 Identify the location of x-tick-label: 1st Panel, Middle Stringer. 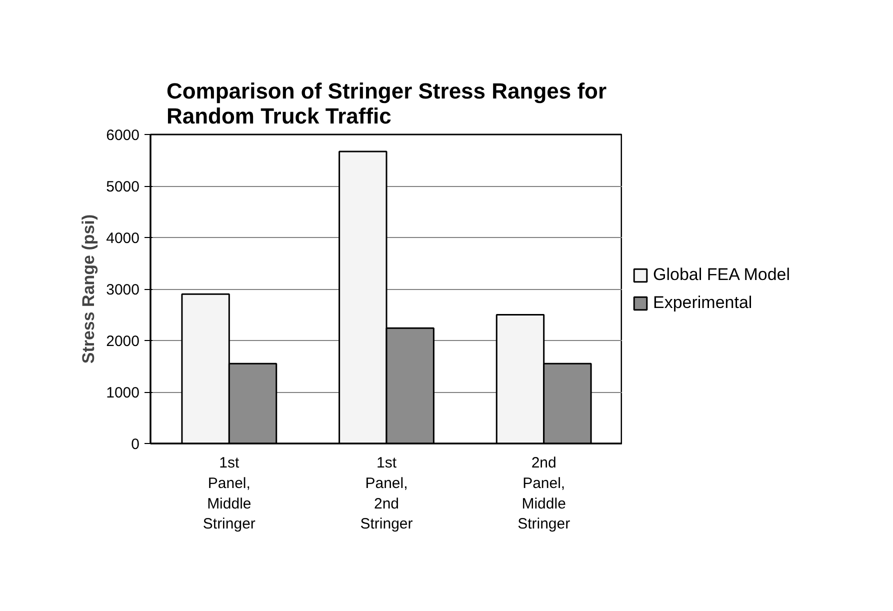
(229, 493).